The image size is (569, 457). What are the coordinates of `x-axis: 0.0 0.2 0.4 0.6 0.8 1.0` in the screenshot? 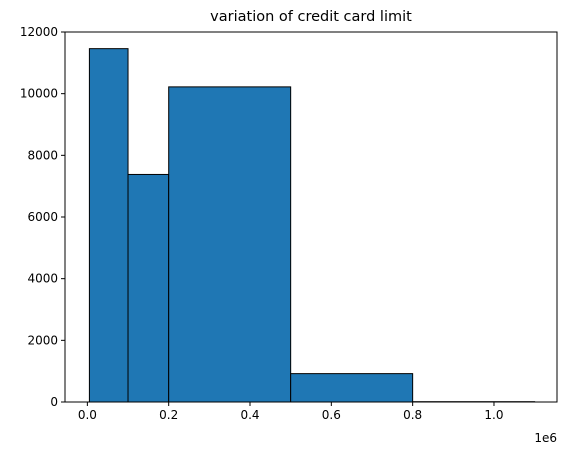 It's located at (291, 412).